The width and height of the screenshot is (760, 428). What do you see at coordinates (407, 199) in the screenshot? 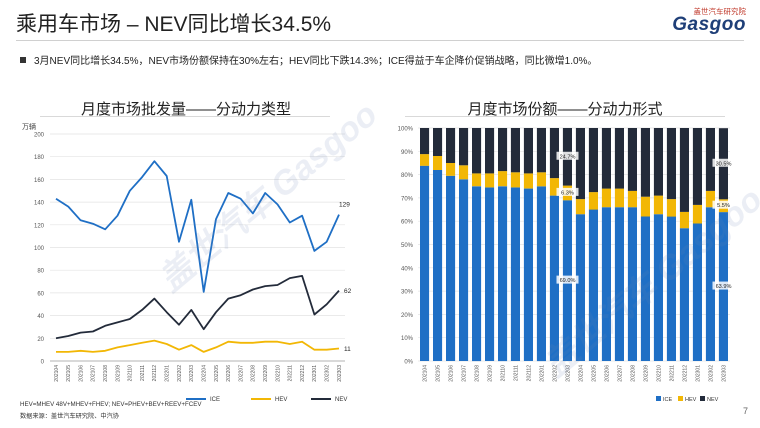
I see `y-tick-label: 70%` at bounding box center [407, 199].